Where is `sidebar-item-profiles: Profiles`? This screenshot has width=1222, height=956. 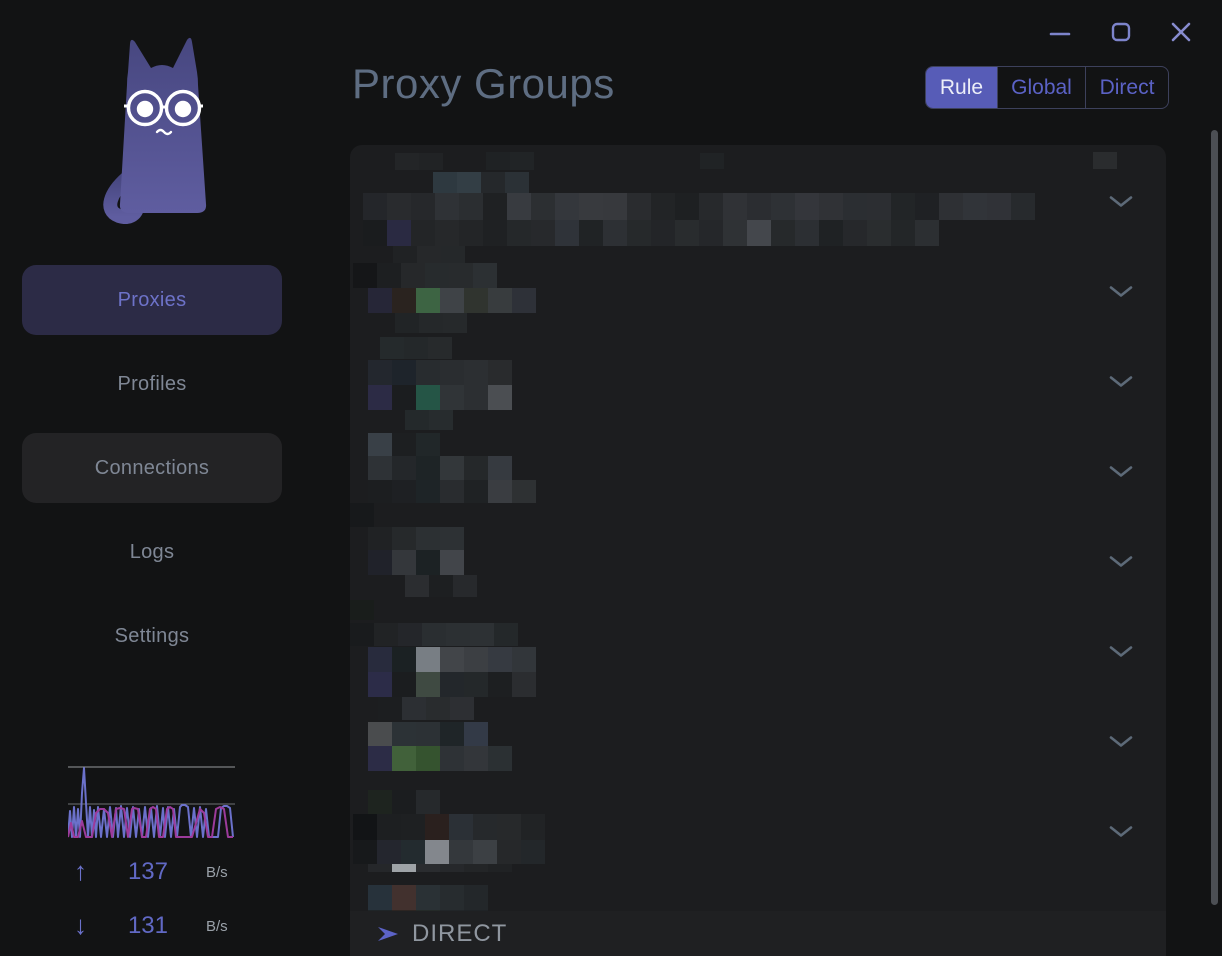
sidebar-item-profiles: Profiles is located at coordinates (152, 384).